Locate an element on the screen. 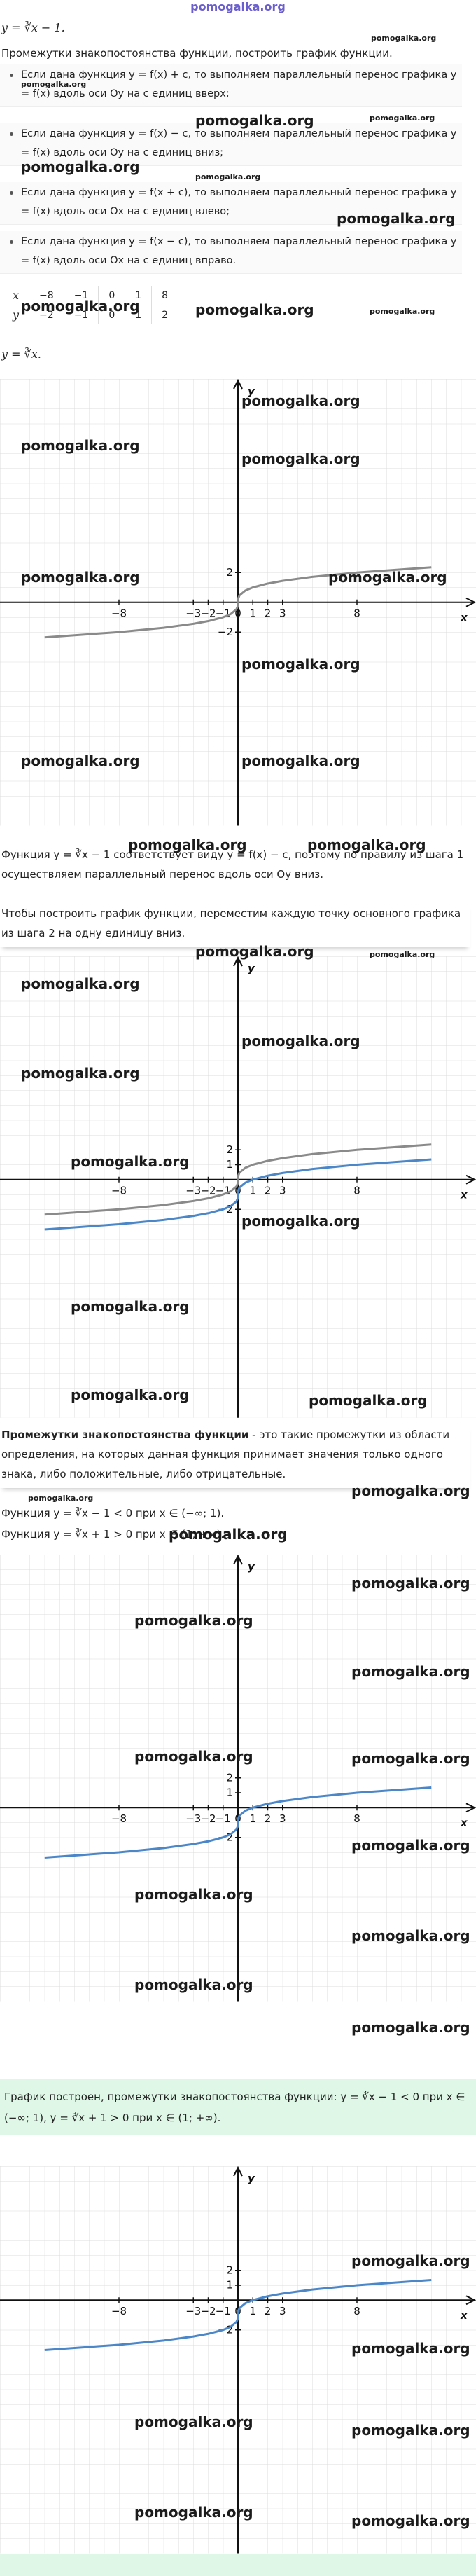  cell: 1 is located at coordinates (139, 295).